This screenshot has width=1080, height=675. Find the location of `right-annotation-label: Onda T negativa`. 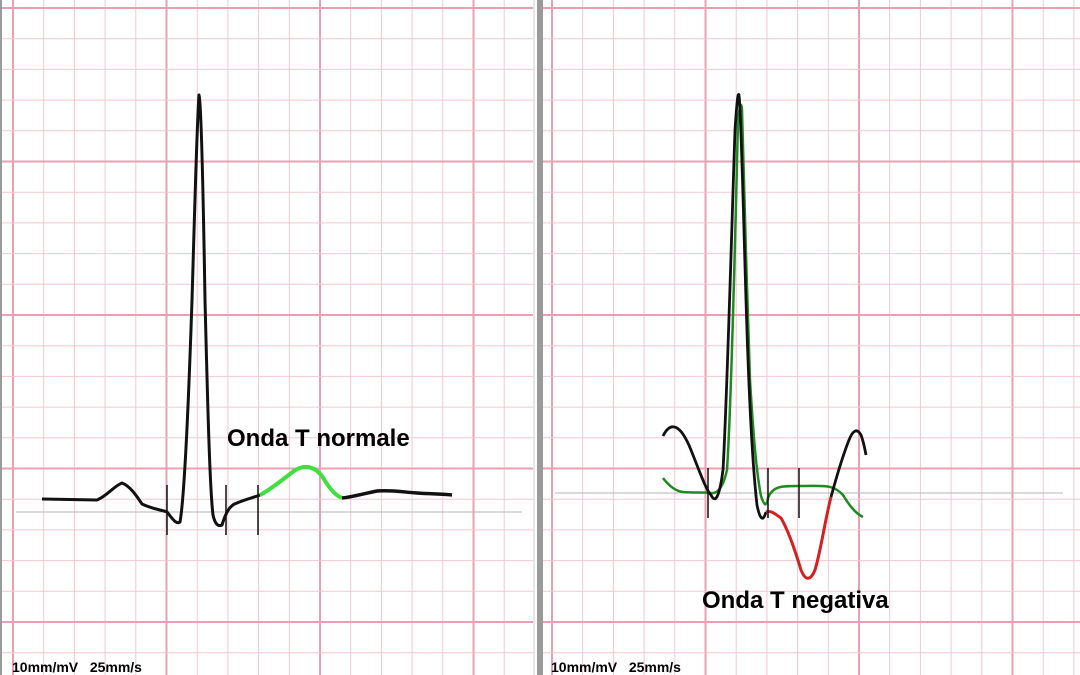

right-annotation-label: Onda T negativa is located at coordinates (795, 600).